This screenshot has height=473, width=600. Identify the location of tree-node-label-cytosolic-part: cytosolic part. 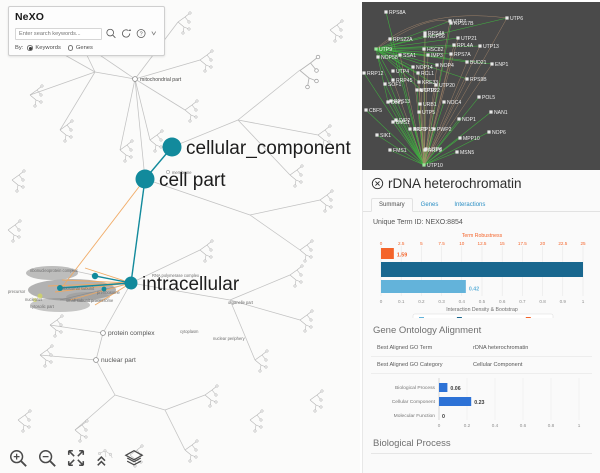
(42, 306).